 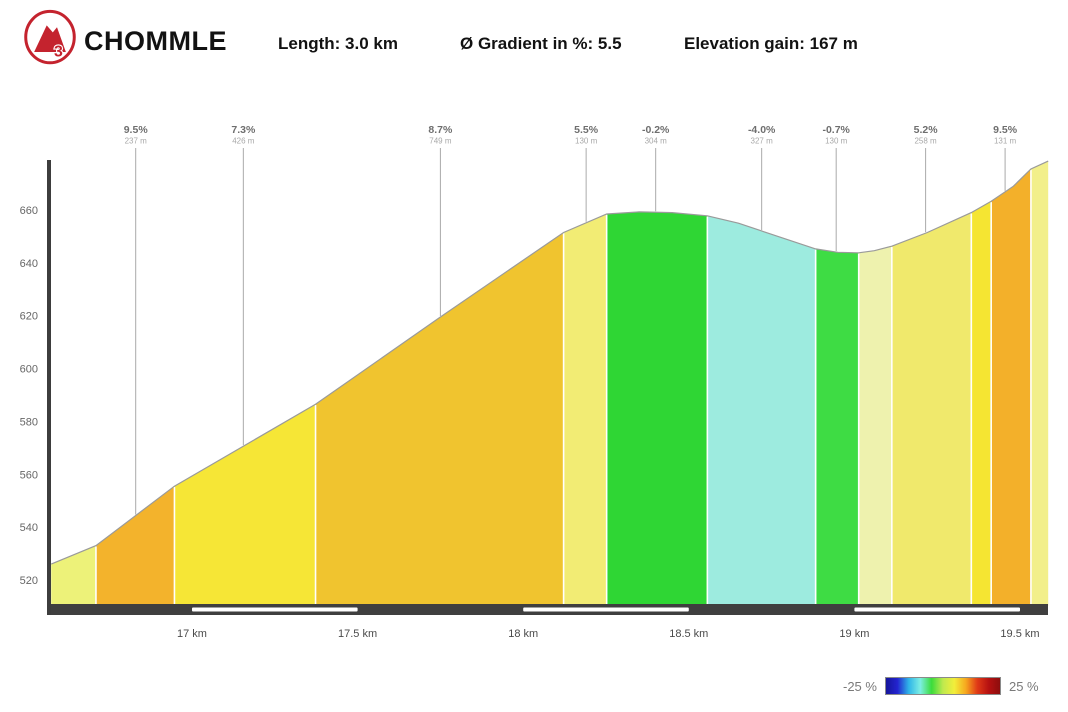 I want to click on segment-gradient-label: 5.2%, so click(x=926, y=130).